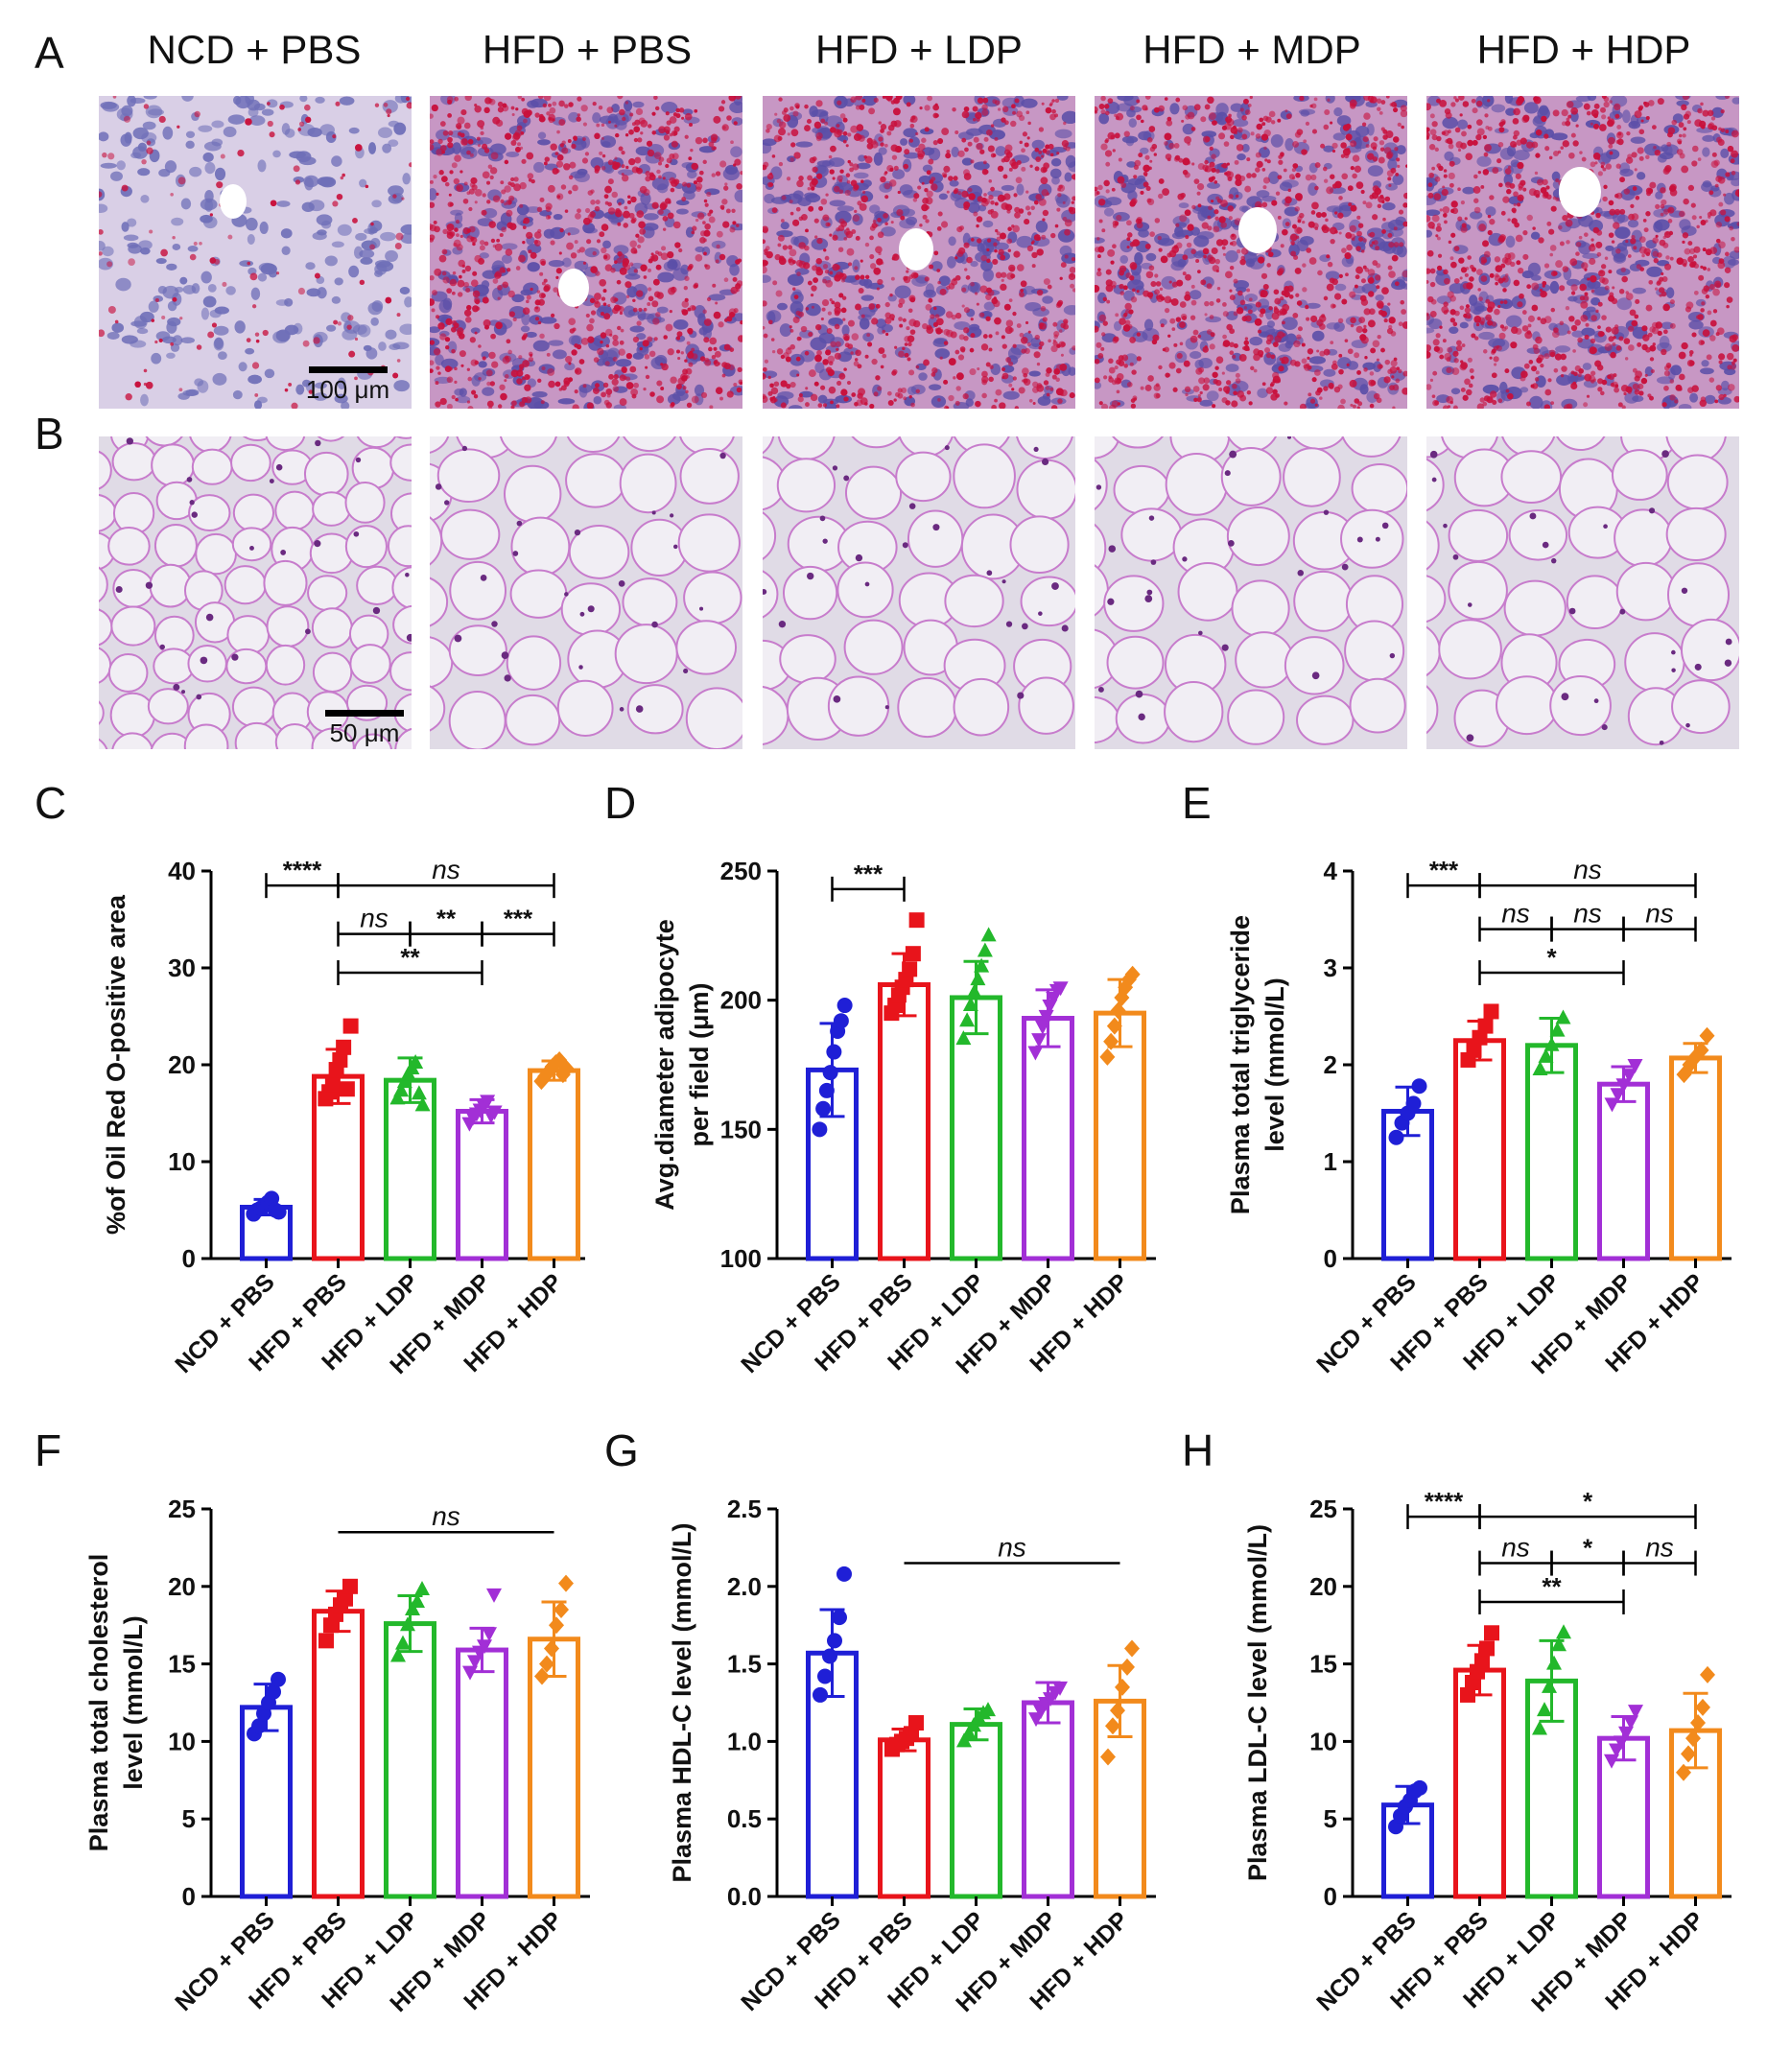 The width and height of the screenshot is (1767, 2072). Describe the element at coordinates (116, 1064) in the screenshot. I see `y-axis-label: %of Oil Red O-positive area` at that location.